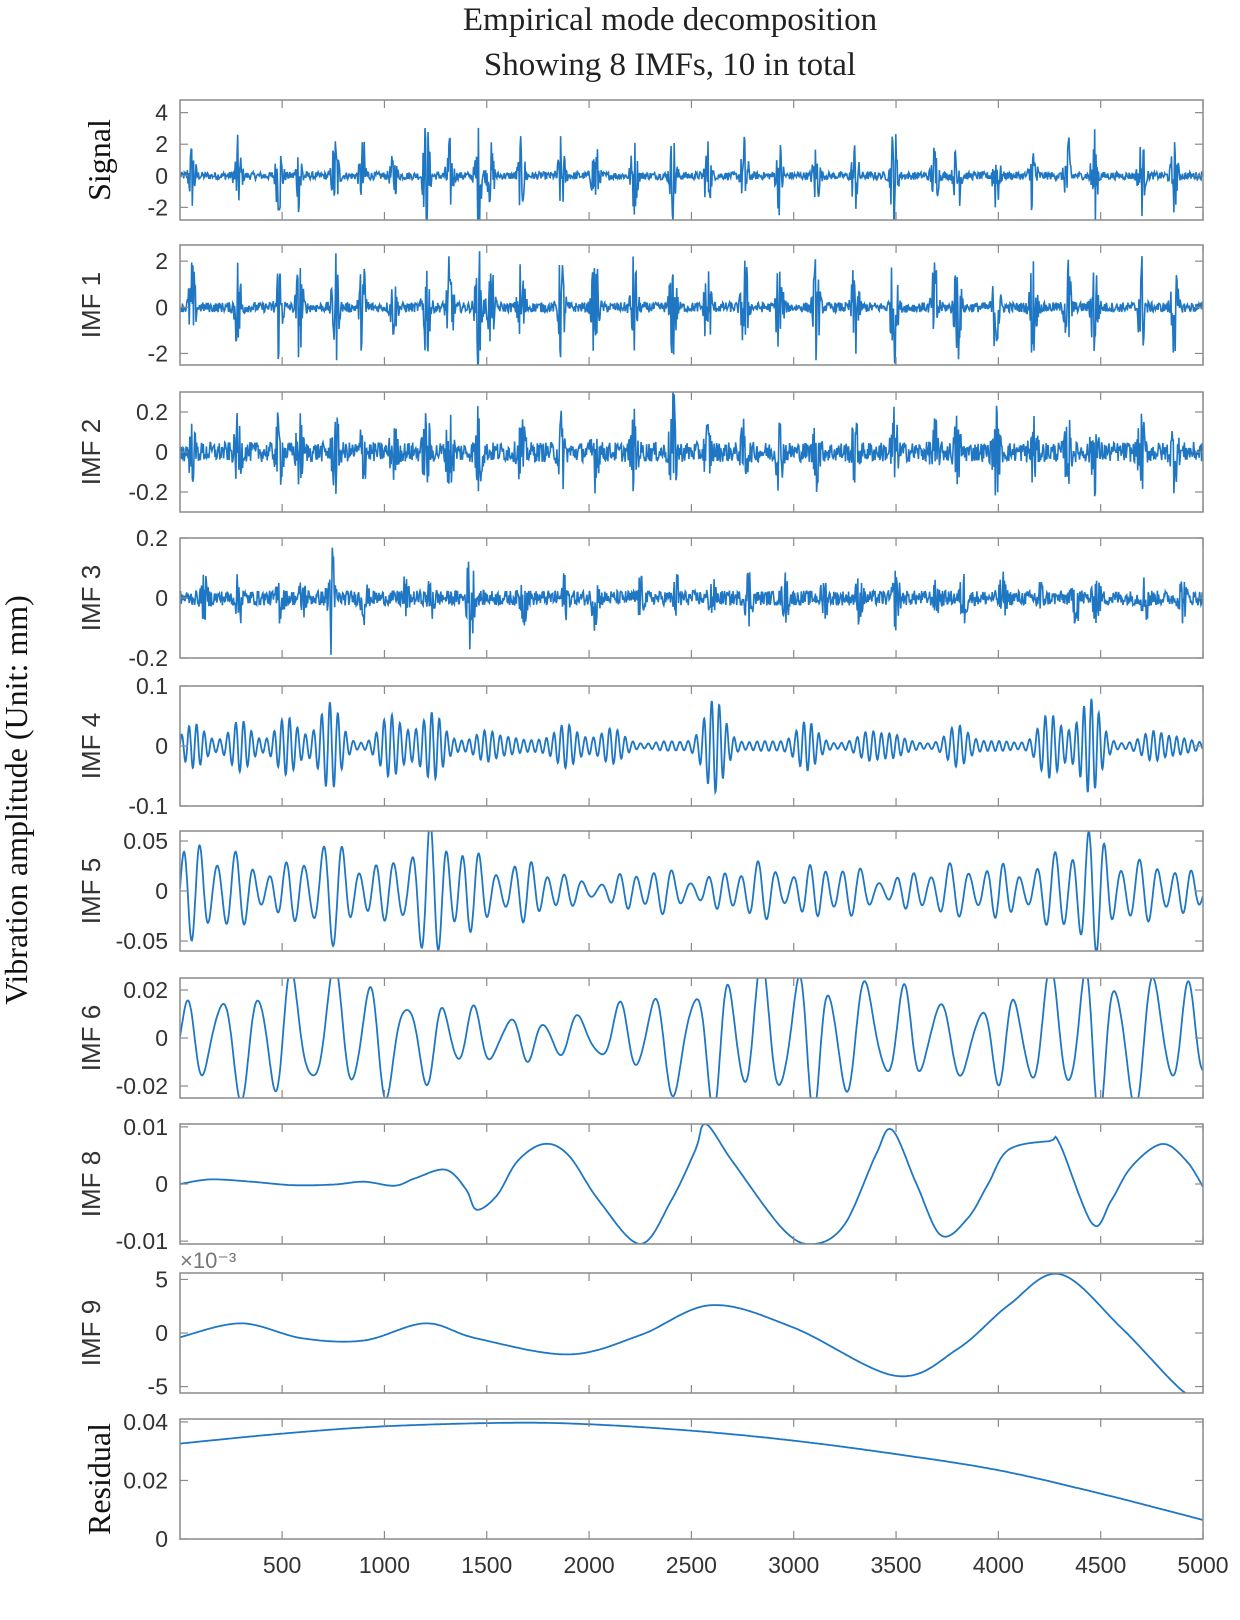  I want to click on x-tick-label: 5000, so click(1202, 1565).